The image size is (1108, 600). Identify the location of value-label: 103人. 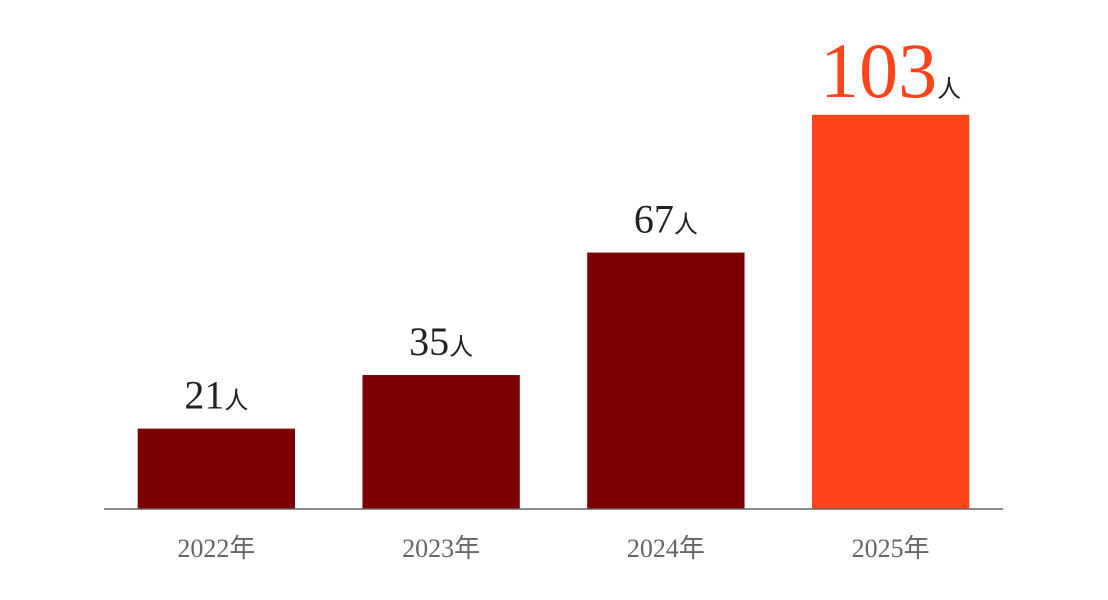
(890, 70).